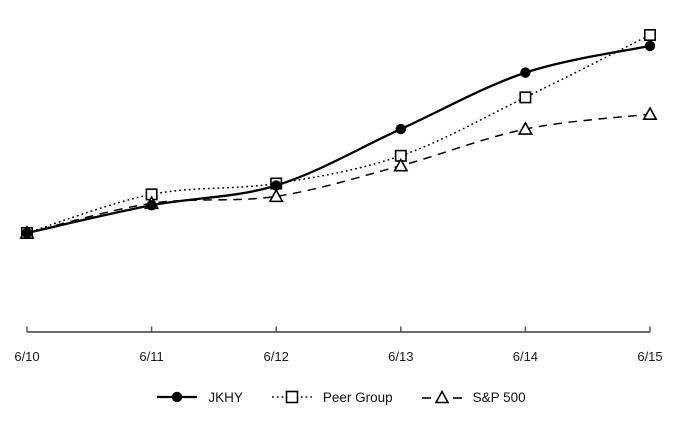 The image size is (682, 433). Describe the element at coordinates (291, 397) in the screenshot. I see `peer-group-dotted-line-square-icon` at that location.